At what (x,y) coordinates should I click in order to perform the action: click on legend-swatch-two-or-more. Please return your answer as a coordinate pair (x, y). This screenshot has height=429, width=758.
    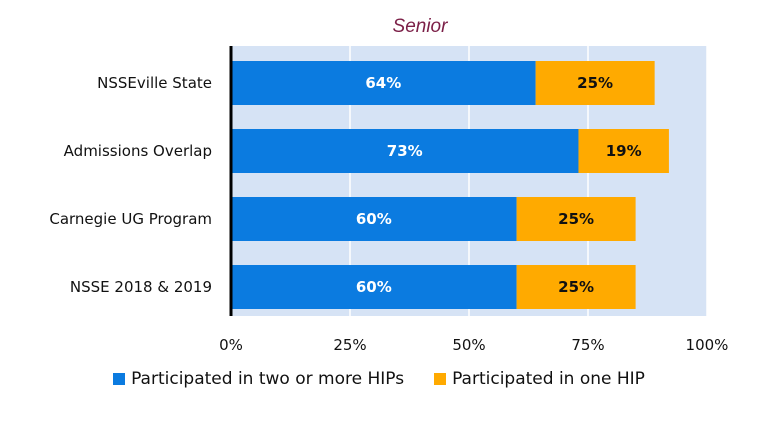
    Looking at the image, I should click on (119, 379).